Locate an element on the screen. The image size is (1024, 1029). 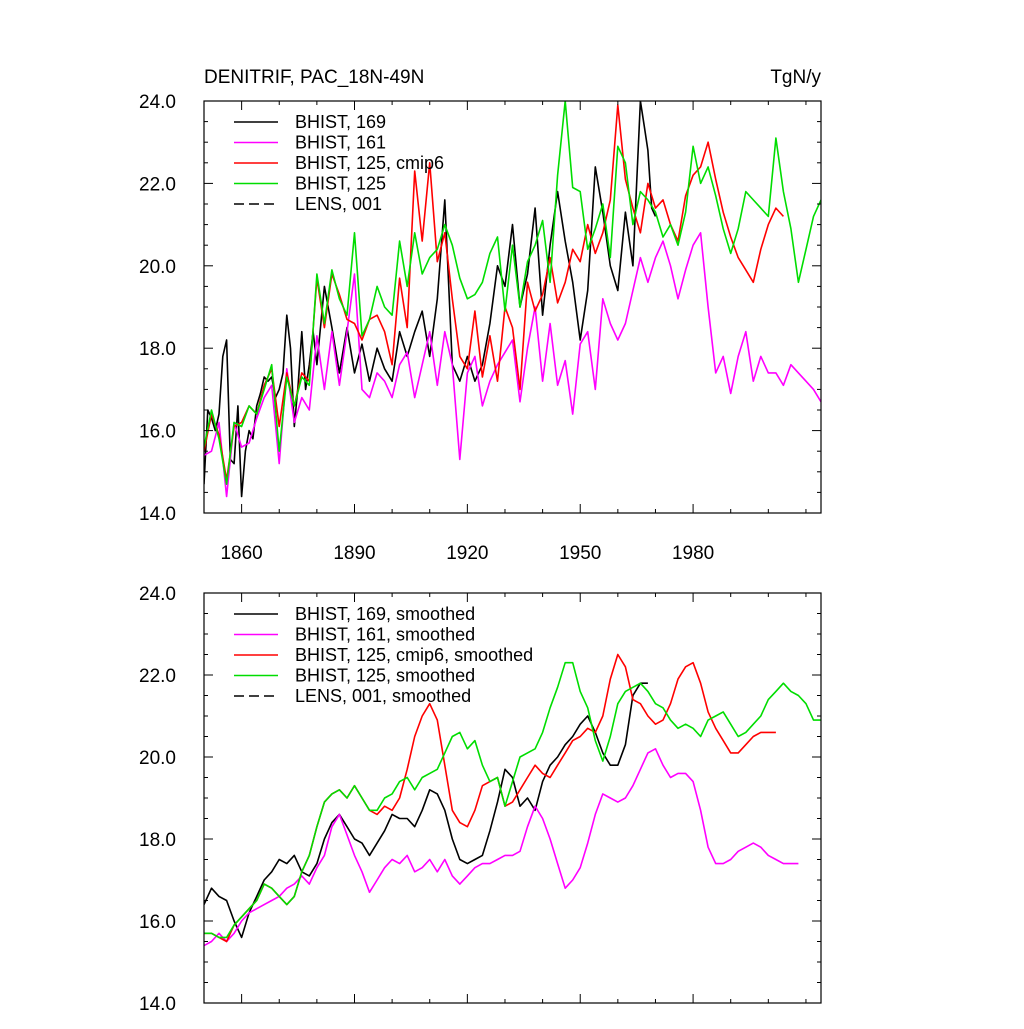
top-legend-label-2: BHIST, 125, cmip6 is located at coordinates (369, 163).